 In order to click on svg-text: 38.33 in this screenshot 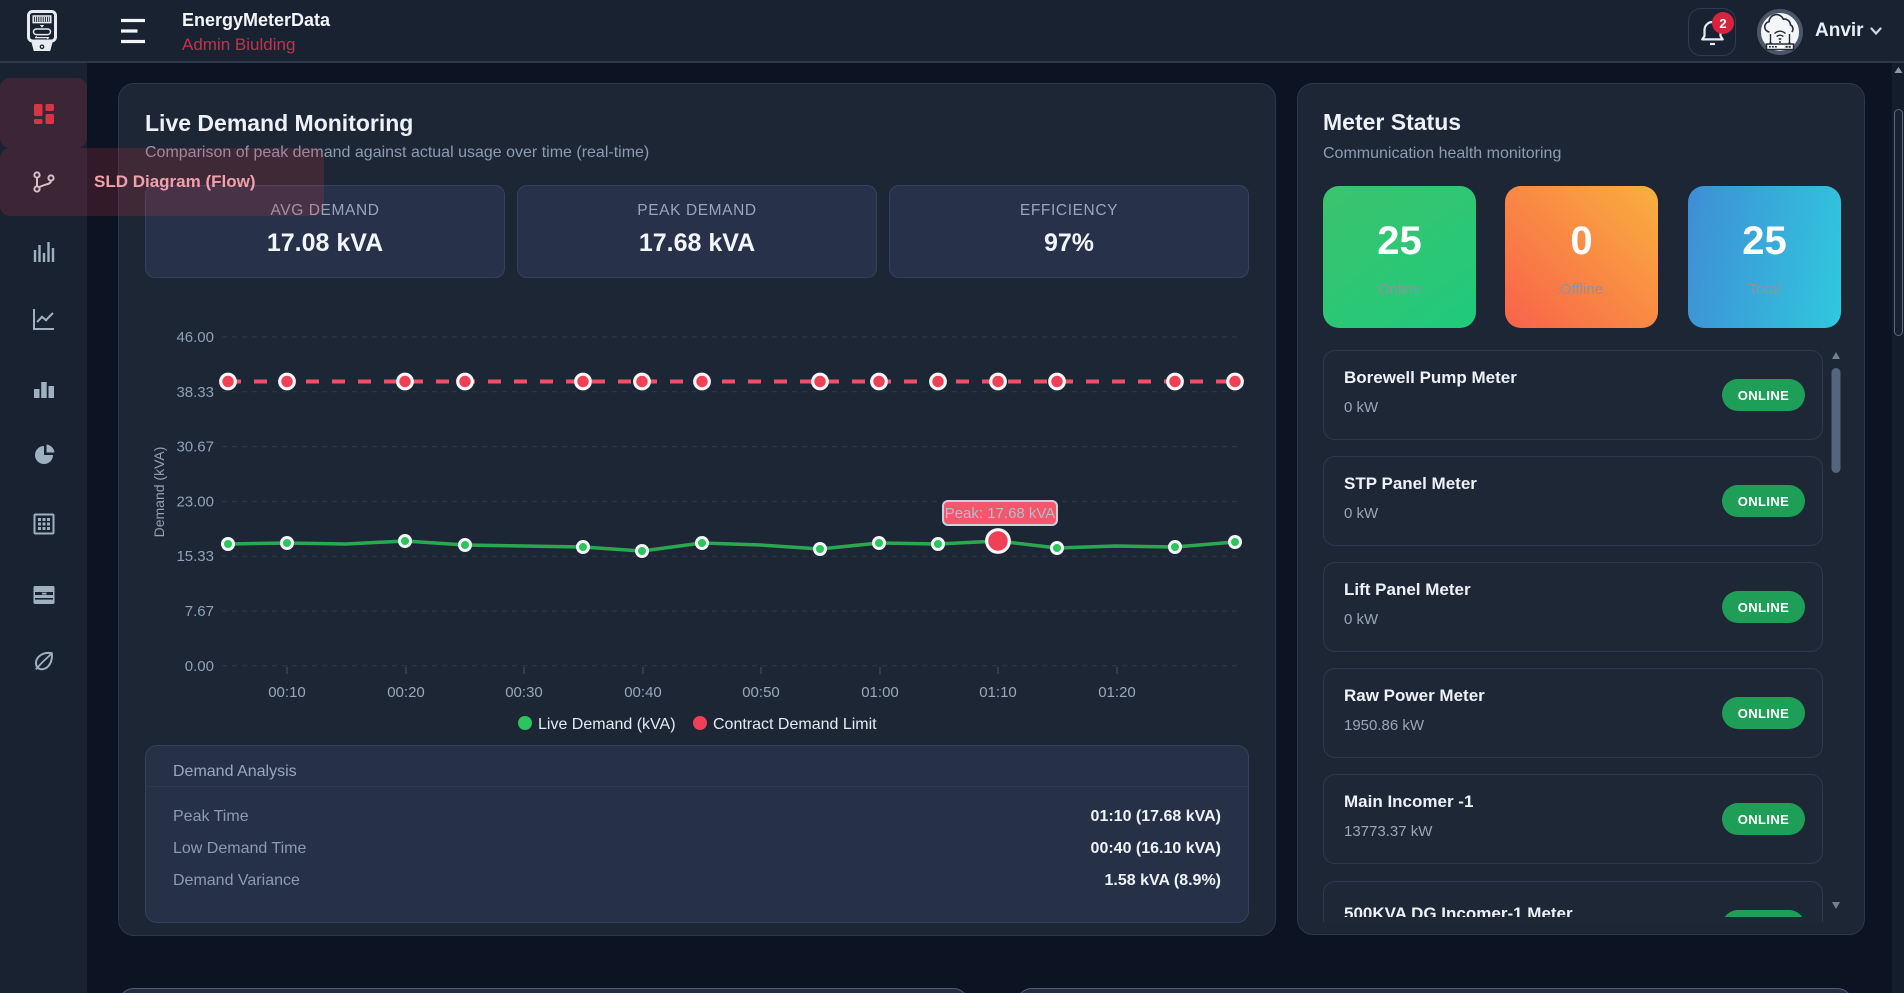, I will do `click(195, 392)`.